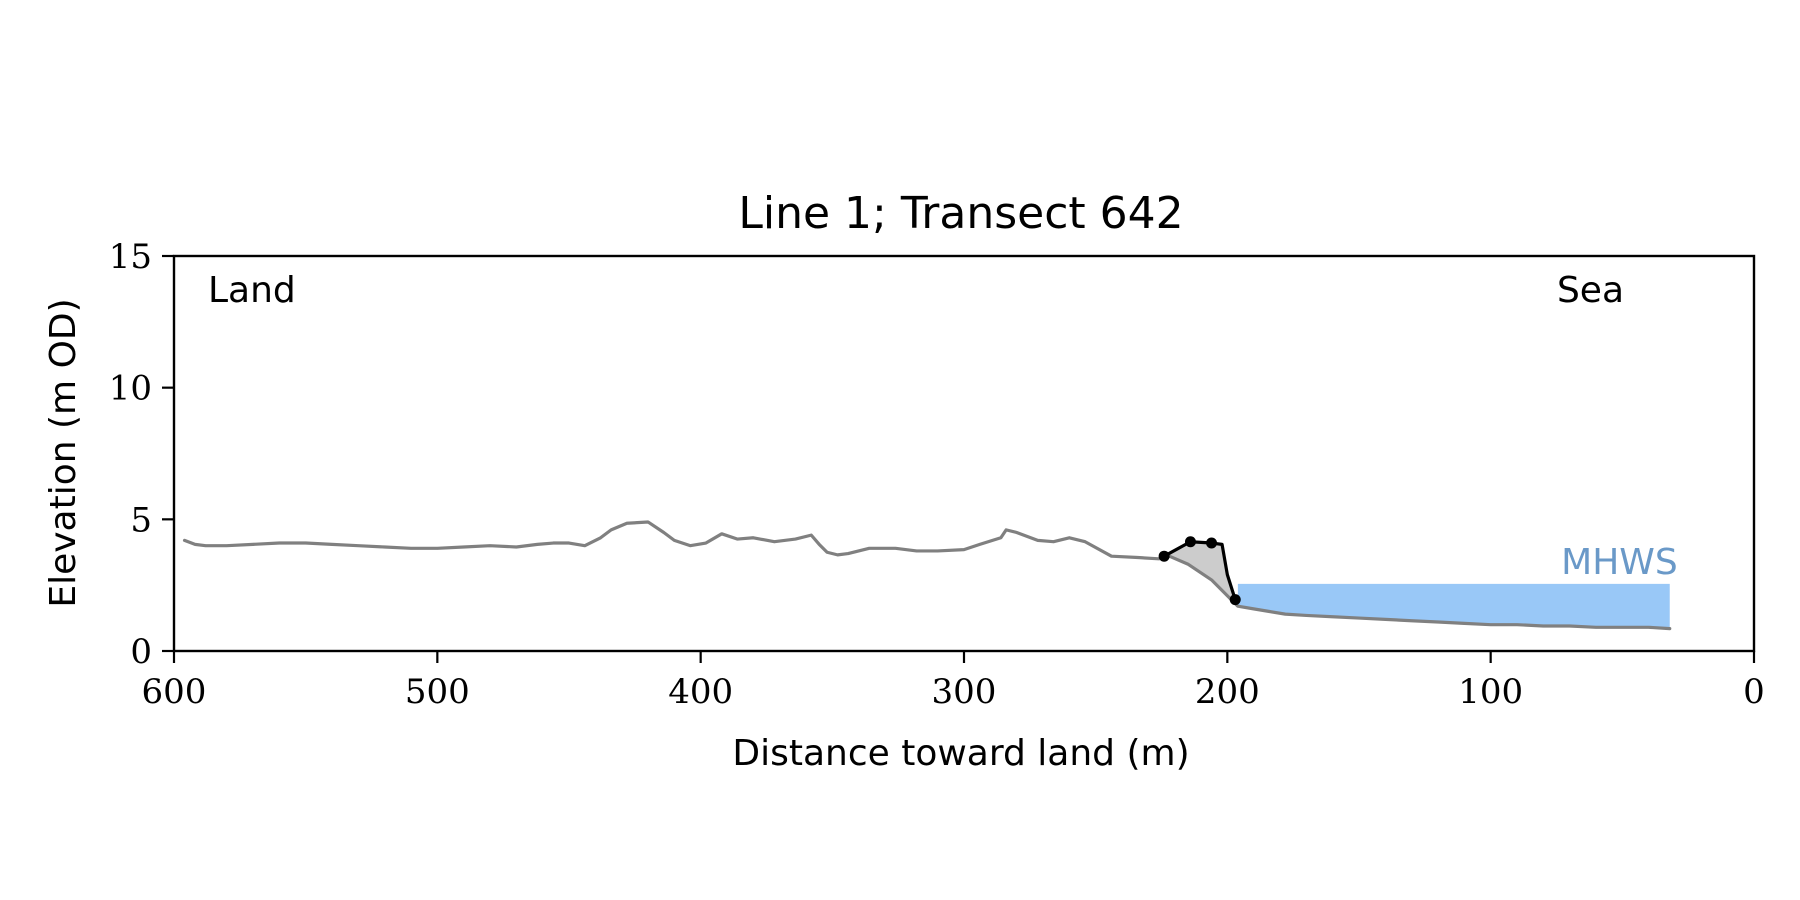 The image size is (1800, 900). I want to click on x-tick-label: 100, so click(1490, 692).